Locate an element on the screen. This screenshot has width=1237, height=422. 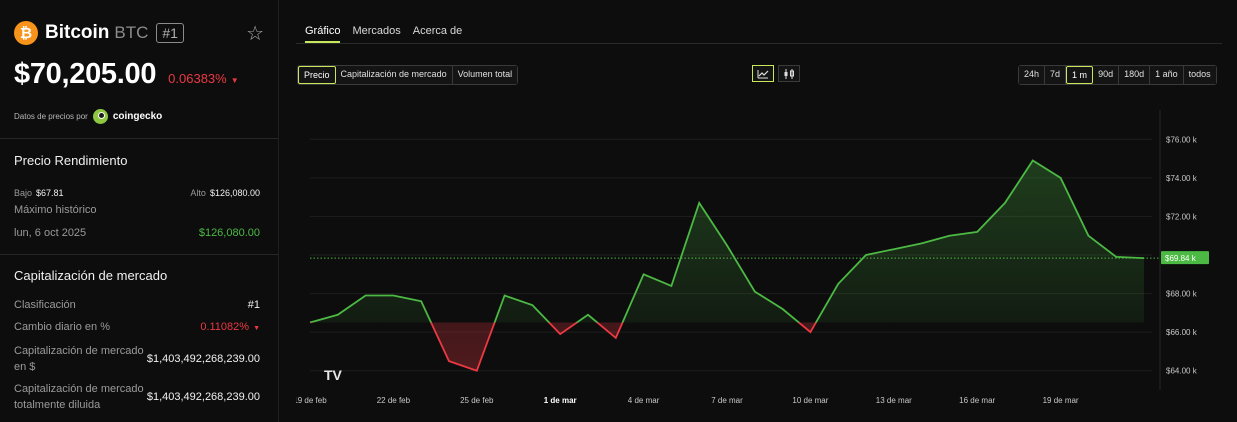
low-value: $67.81 is located at coordinates (50, 193).